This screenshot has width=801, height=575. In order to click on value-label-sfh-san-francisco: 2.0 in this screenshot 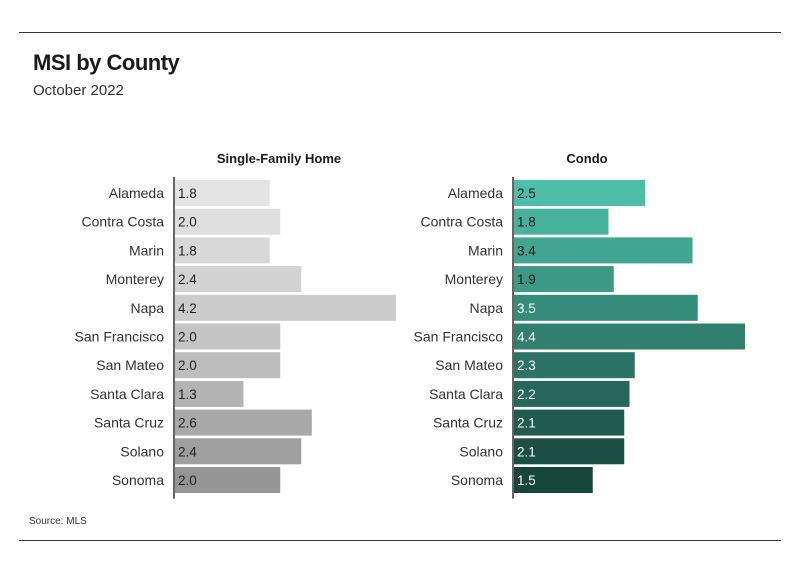, I will do `click(187, 337)`.